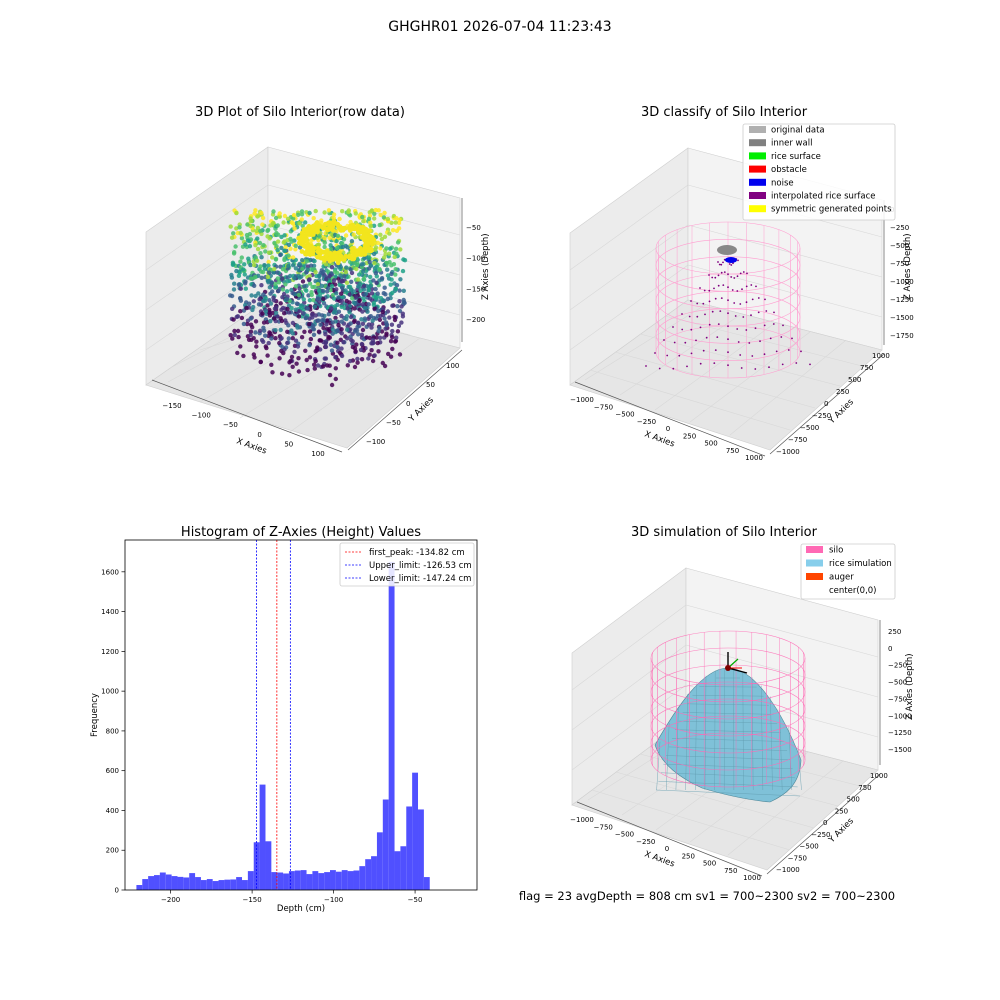 This screenshot has width=1000, height=1000. I want to click on raw-x-tick: −150, so click(171, 406).